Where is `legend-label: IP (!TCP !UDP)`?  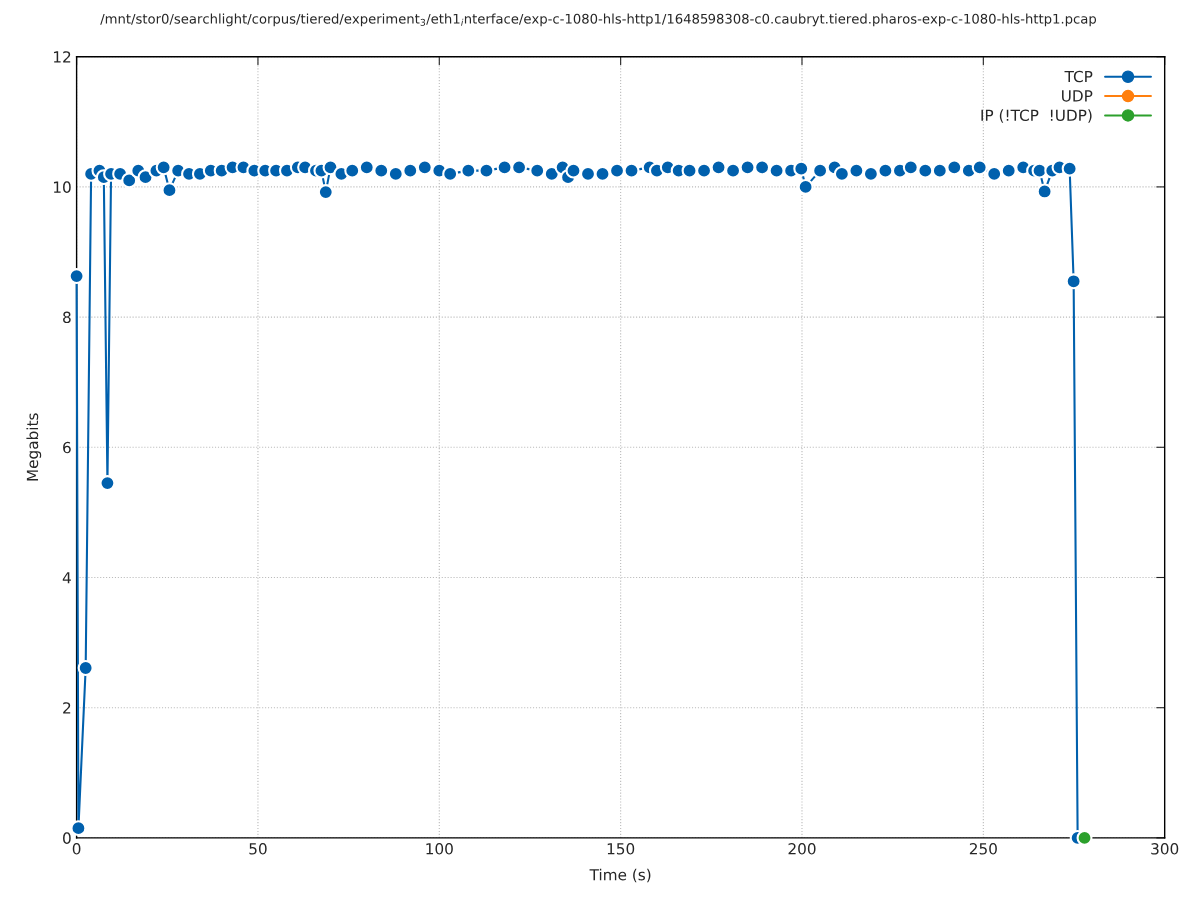 legend-label: IP (!TCP !UDP) is located at coordinates (1036, 116).